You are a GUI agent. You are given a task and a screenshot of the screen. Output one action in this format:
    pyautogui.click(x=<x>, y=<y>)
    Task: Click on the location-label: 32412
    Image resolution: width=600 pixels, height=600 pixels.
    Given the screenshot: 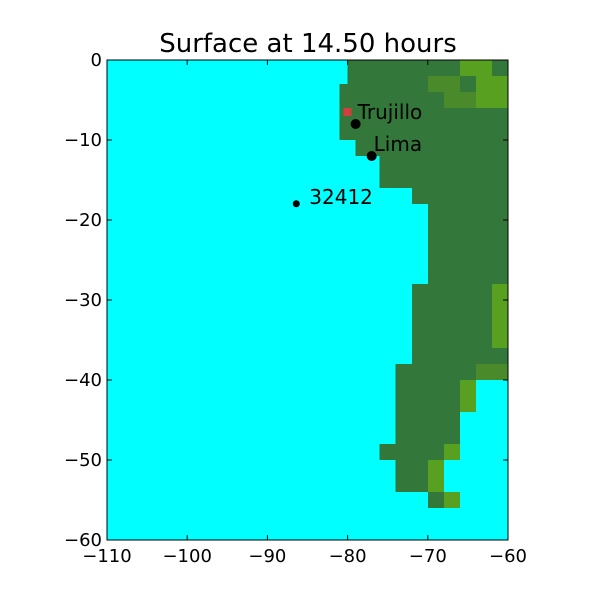 What is the action you would take?
    pyautogui.click(x=341, y=197)
    